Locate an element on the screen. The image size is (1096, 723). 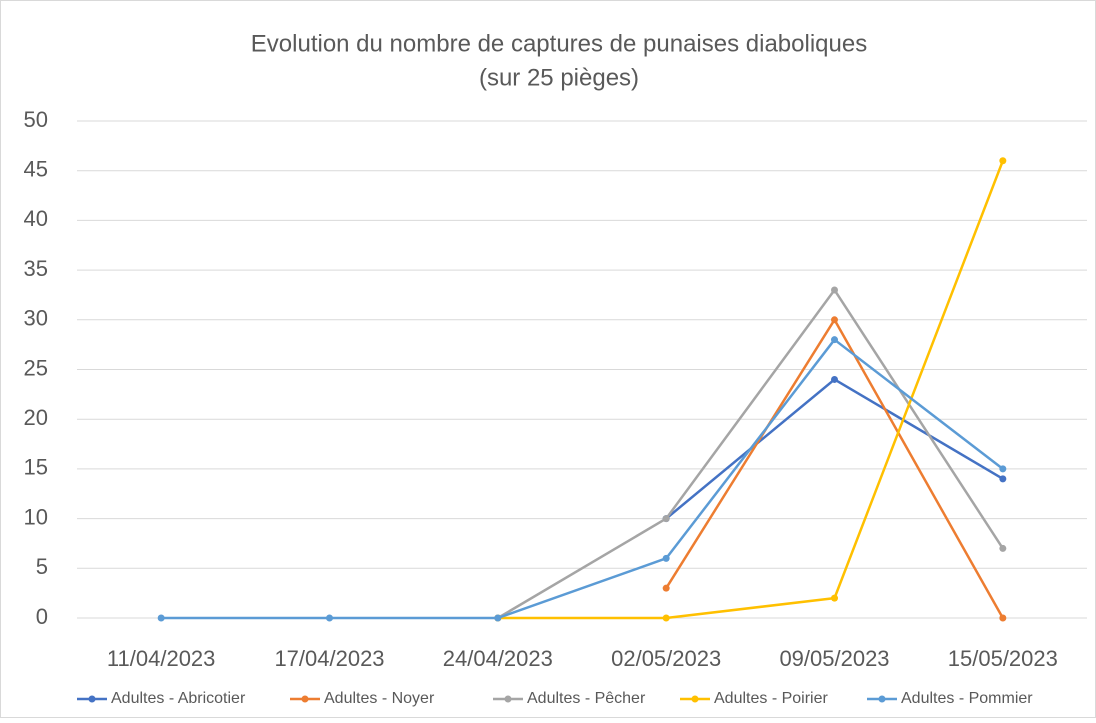
legend-label: Adultes - Abricotier is located at coordinates (178, 698).